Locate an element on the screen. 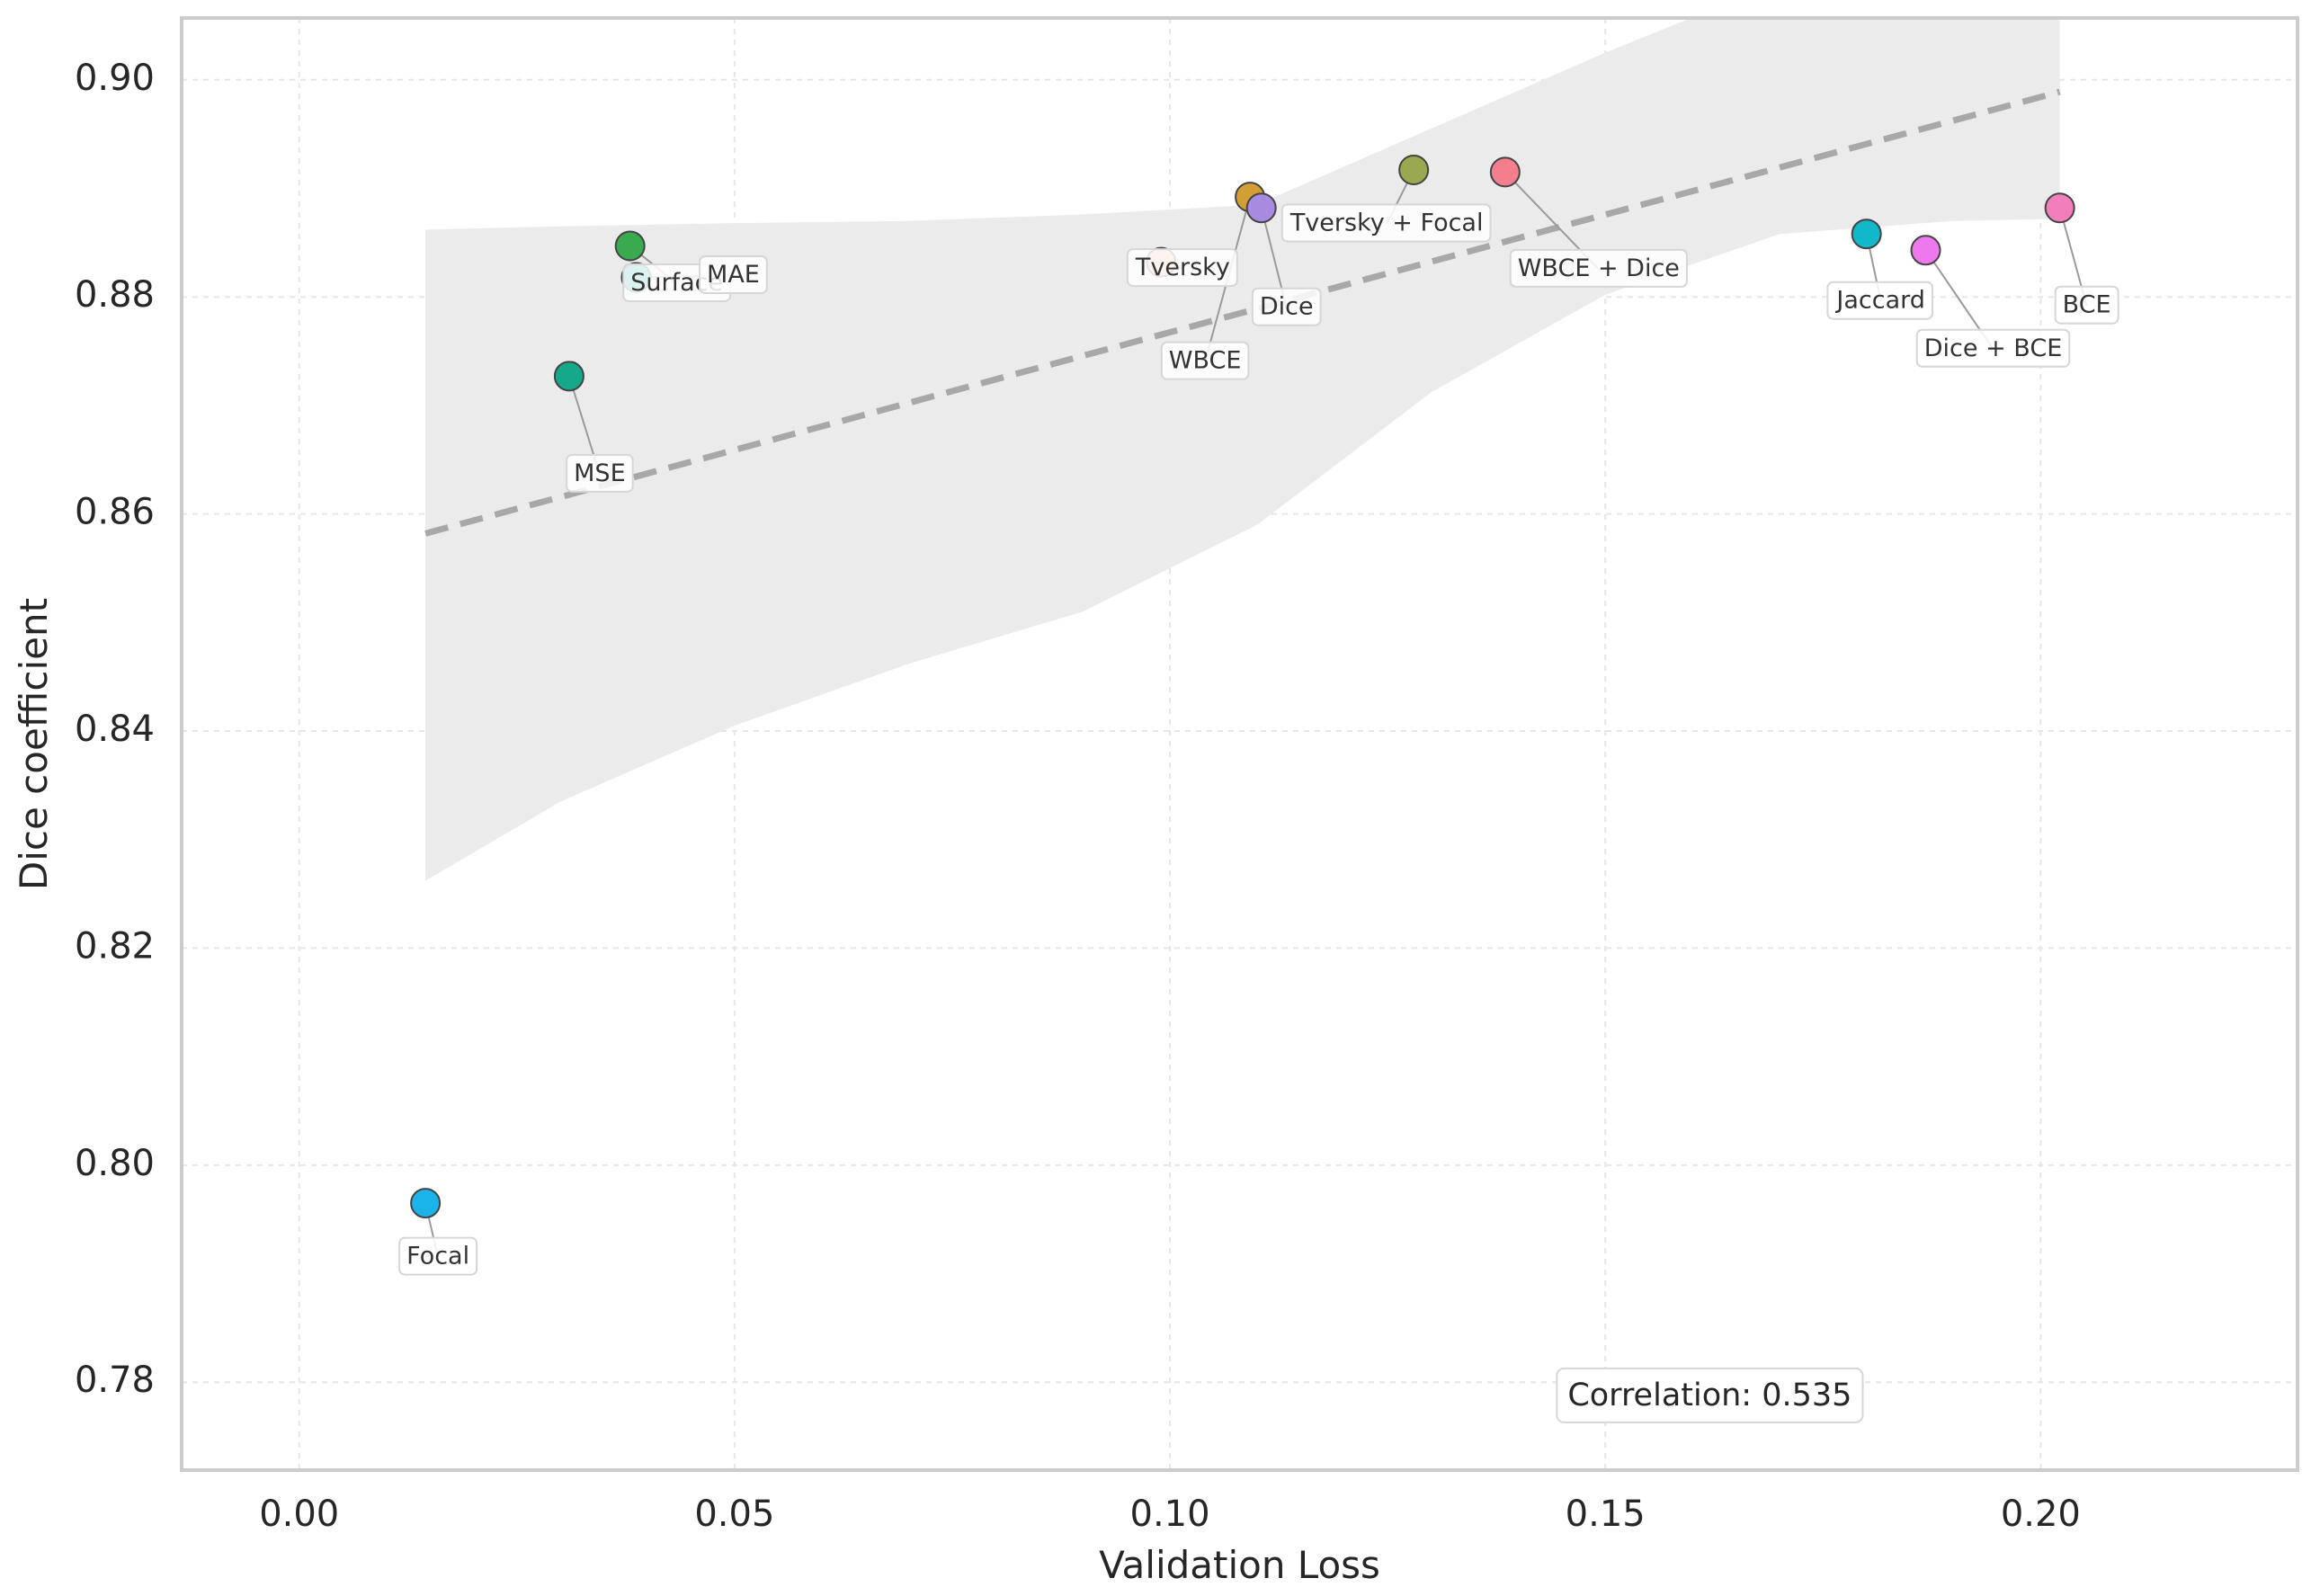 This screenshot has height=1596, width=2311. correlation-annotation: Correlation: 0.535 is located at coordinates (1710, 1395).